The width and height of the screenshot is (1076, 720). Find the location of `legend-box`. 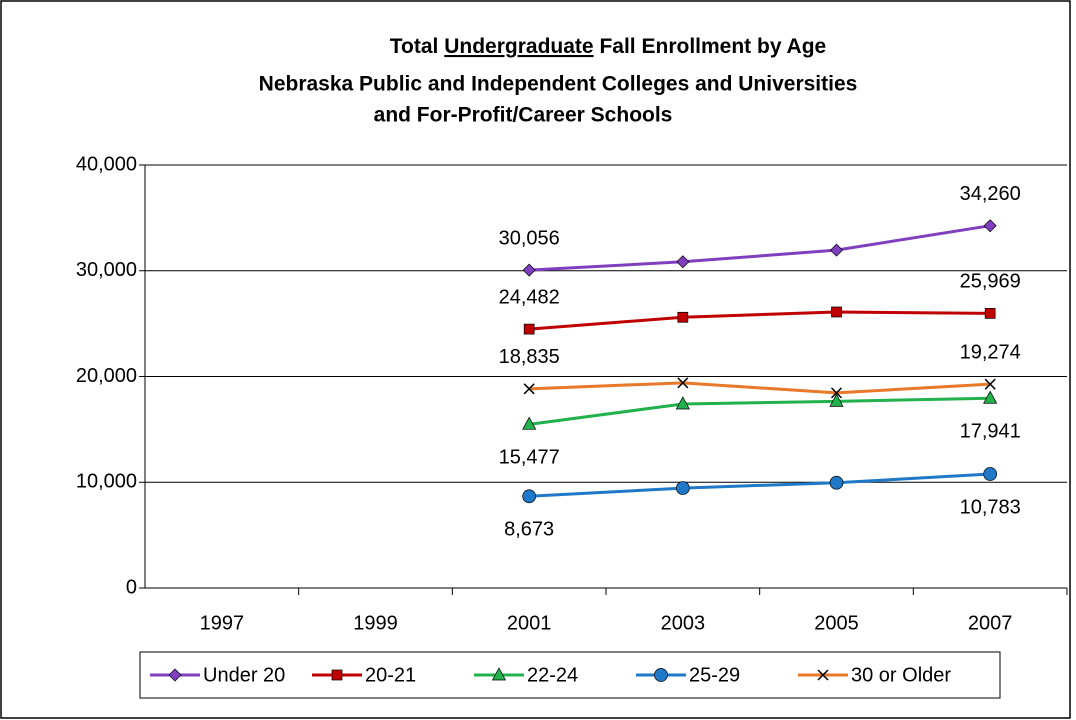

legend-box is located at coordinates (570, 675).